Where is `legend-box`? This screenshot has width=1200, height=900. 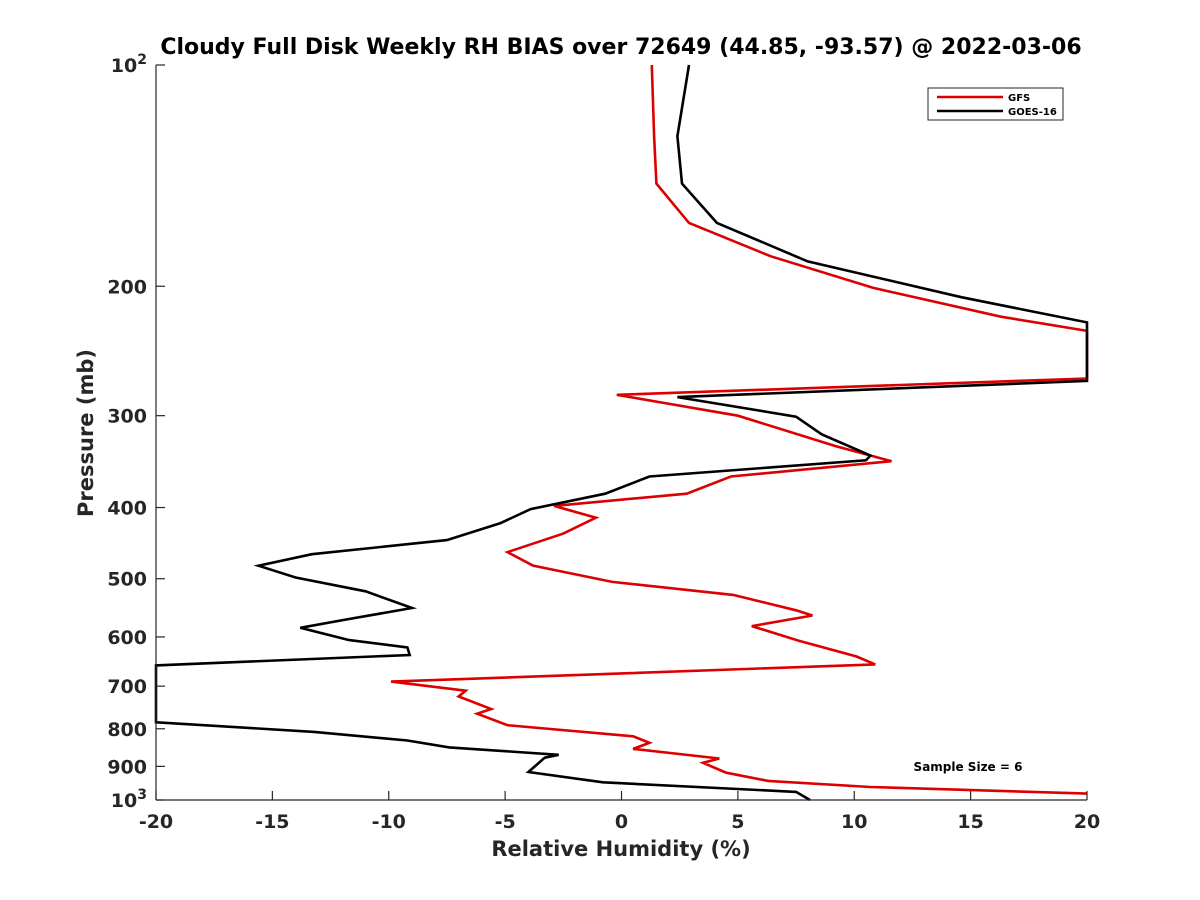 legend-box is located at coordinates (995, 104).